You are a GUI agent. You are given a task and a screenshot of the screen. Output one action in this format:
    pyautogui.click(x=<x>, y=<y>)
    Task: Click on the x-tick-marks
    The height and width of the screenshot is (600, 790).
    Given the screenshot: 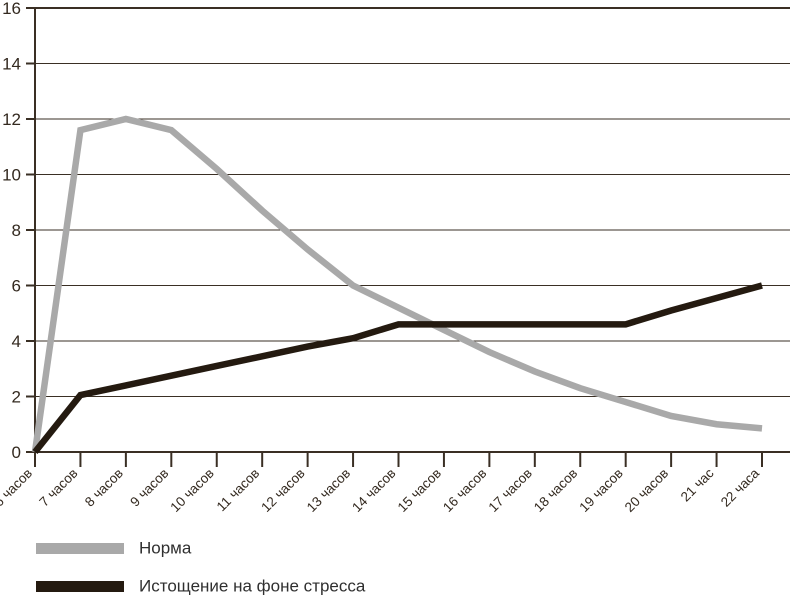 What is the action you would take?
    pyautogui.click(x=398, y=459)
    